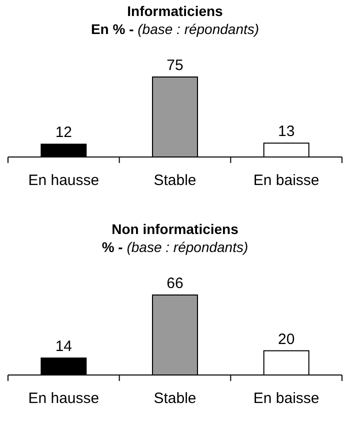  I want to click on data-label: 75, so click(175, 65).